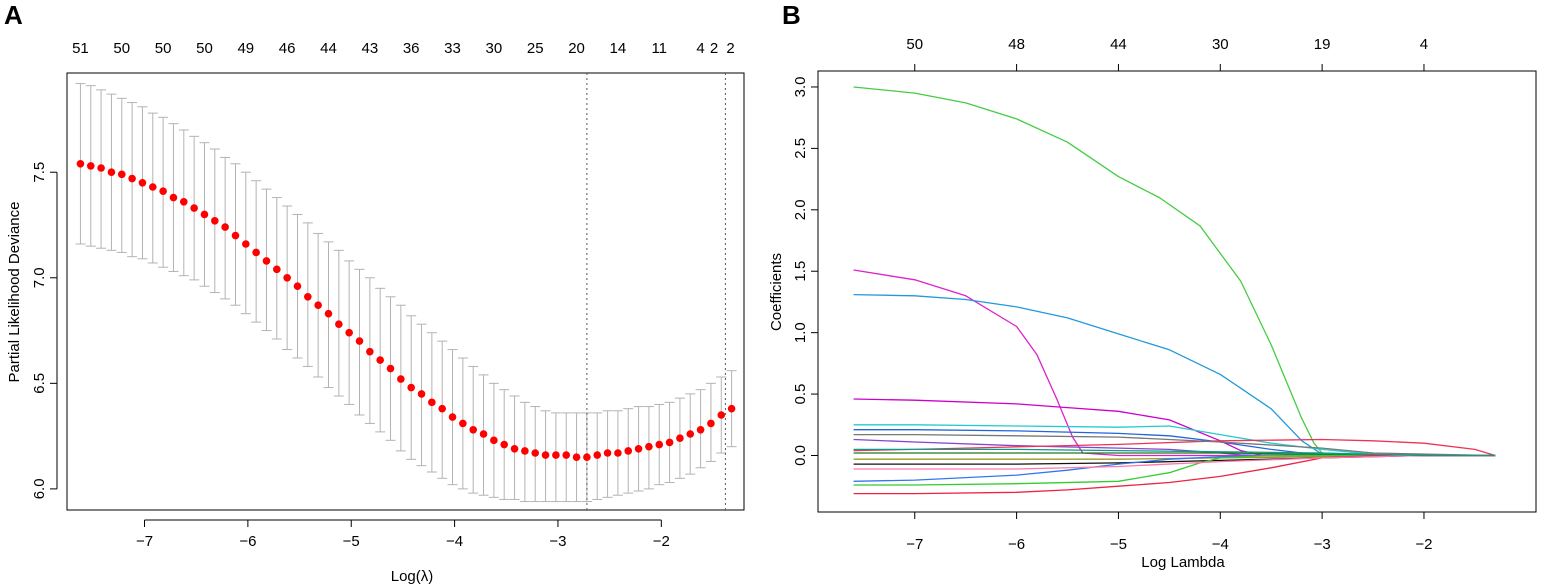 The height and width of the screenshot is (588, 1546). What do you see at coordinates (1174, 462) in the screenshot?
I see `coef-path-pink-small` at bounding box center [1174, 462].